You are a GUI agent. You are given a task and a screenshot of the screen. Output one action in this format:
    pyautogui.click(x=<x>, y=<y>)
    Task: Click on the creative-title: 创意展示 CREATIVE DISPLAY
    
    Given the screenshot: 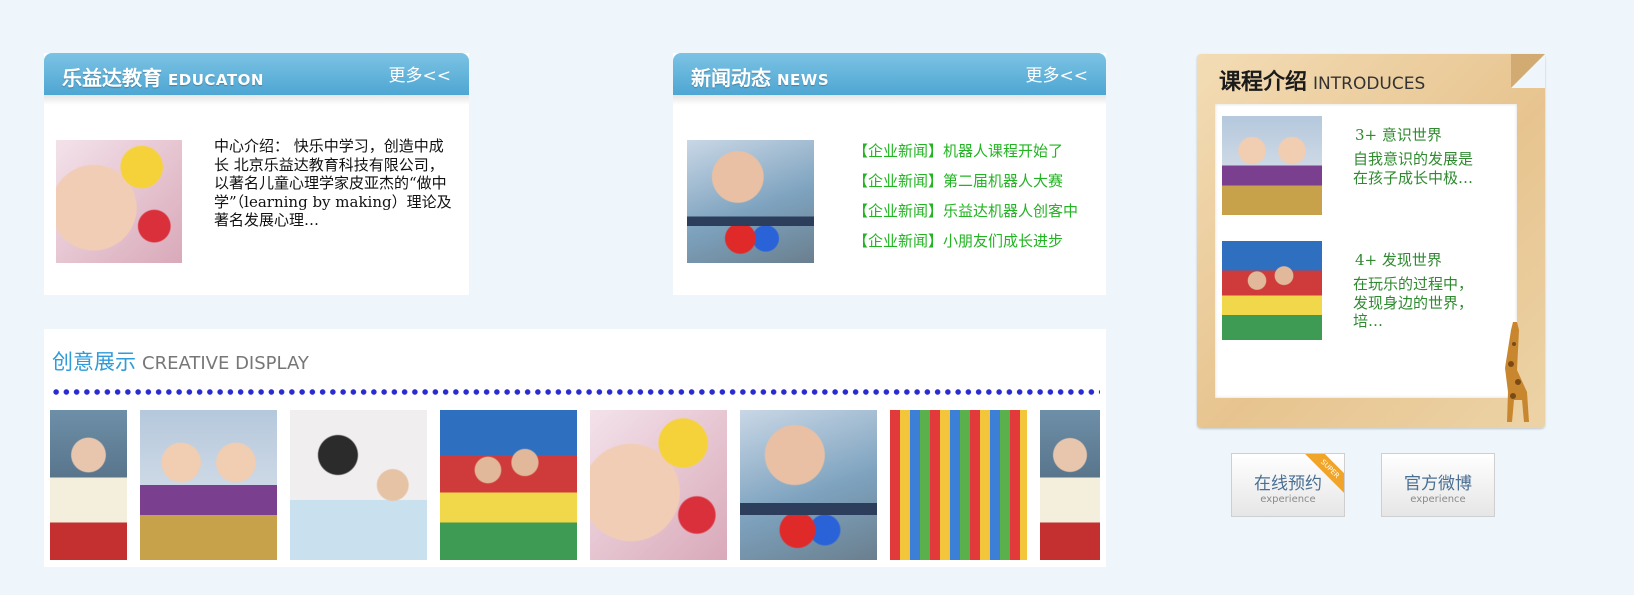 What is the action you would take?
    pyautogui.click(x=180, y=362)
    